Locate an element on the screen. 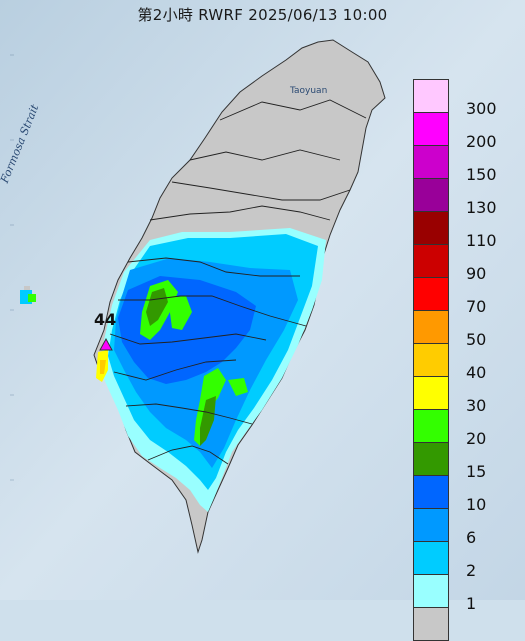 This screenshot has width=525, height=641. city-label: Taoyuan is located at coordinates (308, 91).